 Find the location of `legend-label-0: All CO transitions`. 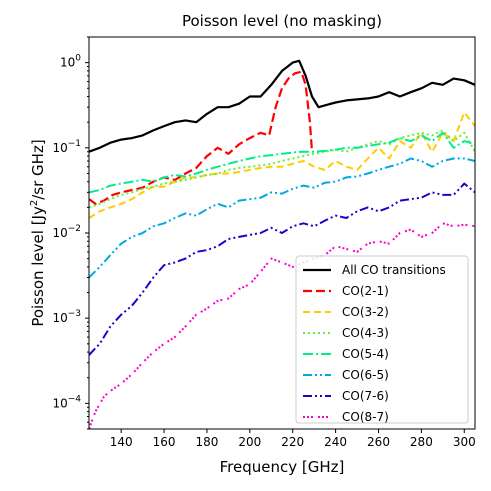

legend-label-0: All CO transitions is located at coordinates (394, 270).